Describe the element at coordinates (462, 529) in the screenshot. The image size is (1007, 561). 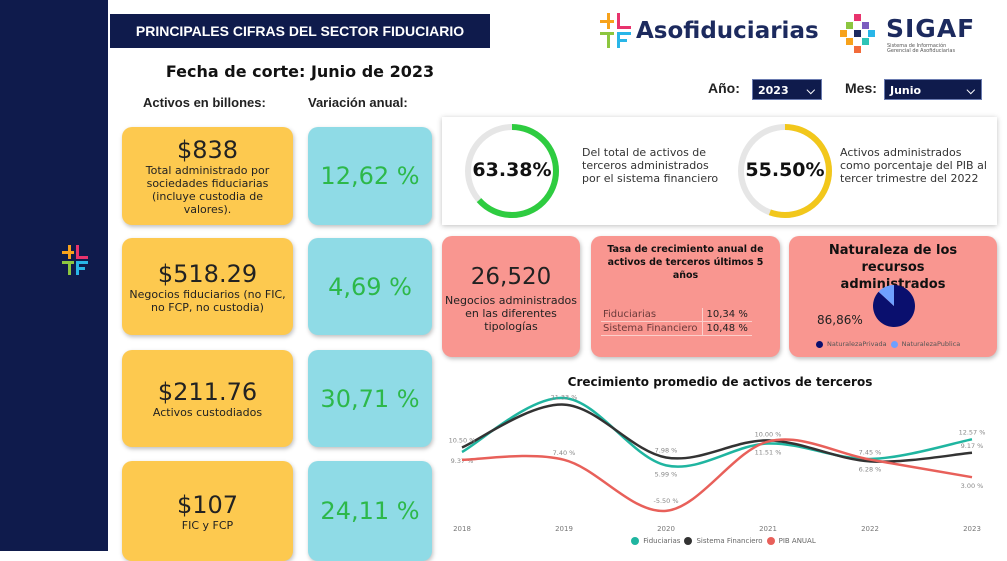
I see `x-tick-label: 2018` at that location.